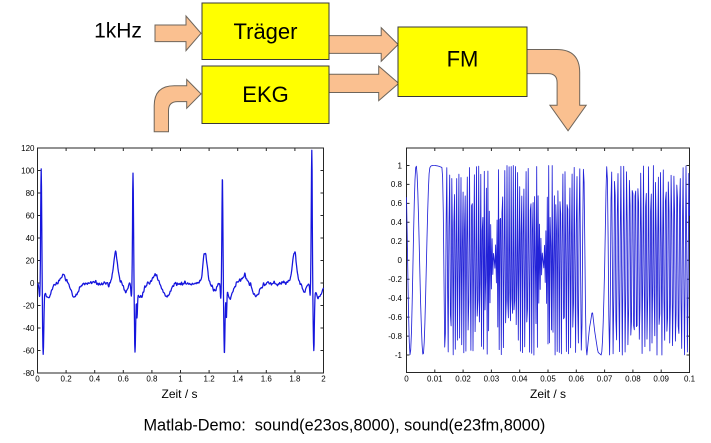 This screenshot has width=711, height=443. What do you see at coordinates (30, 260) in the screenshot?
I see `svg-text: 20` at bounding box center [30, 260].